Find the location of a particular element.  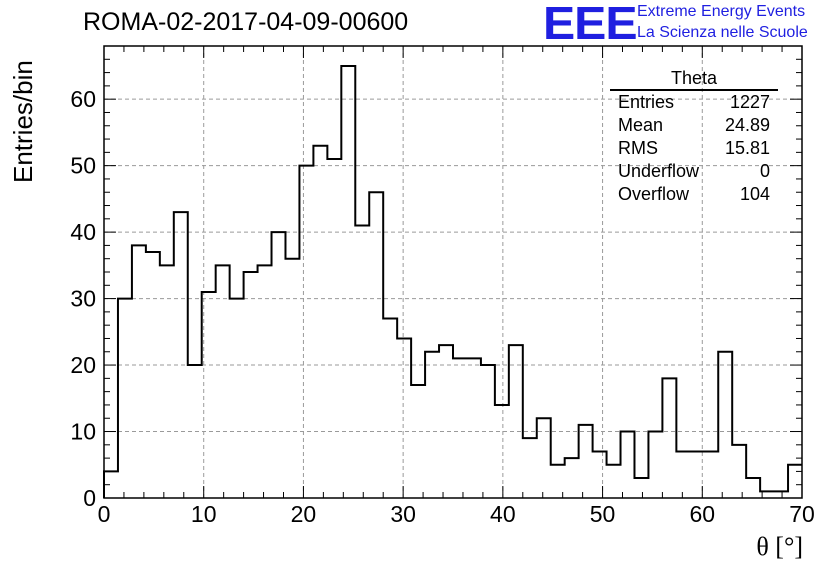

stats-row-overflow: Overflow 104 is located at coordinates (694, 194).